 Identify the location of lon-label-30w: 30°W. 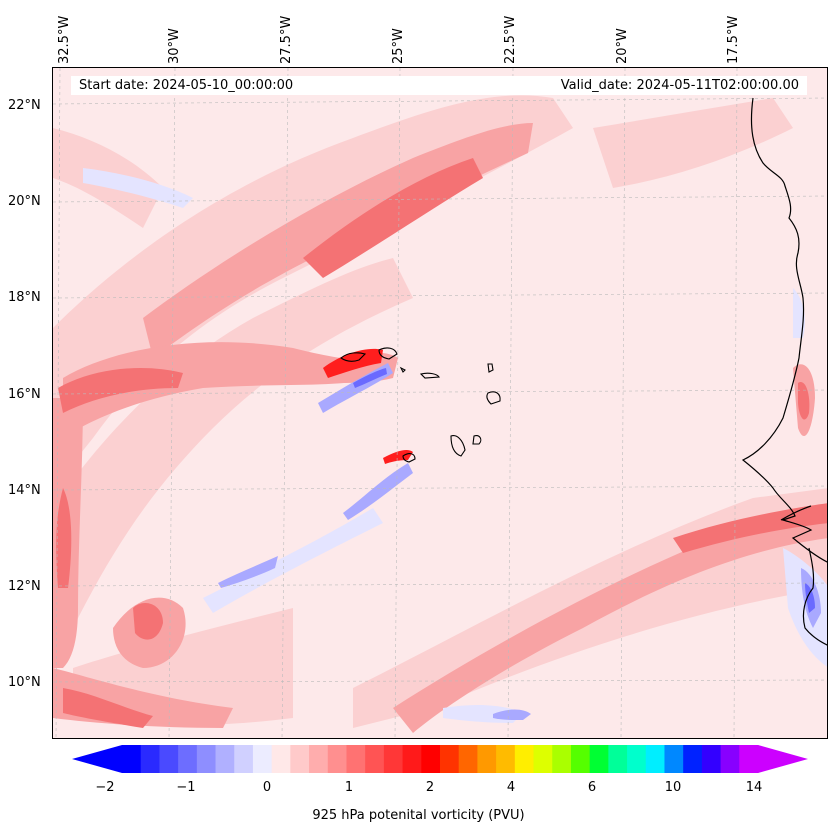
(174, 46).